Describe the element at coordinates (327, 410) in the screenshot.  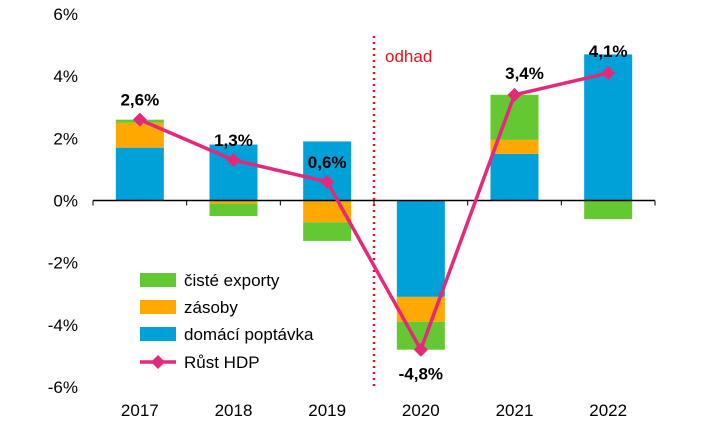
I see `x-tick-label: 2019` at that location.